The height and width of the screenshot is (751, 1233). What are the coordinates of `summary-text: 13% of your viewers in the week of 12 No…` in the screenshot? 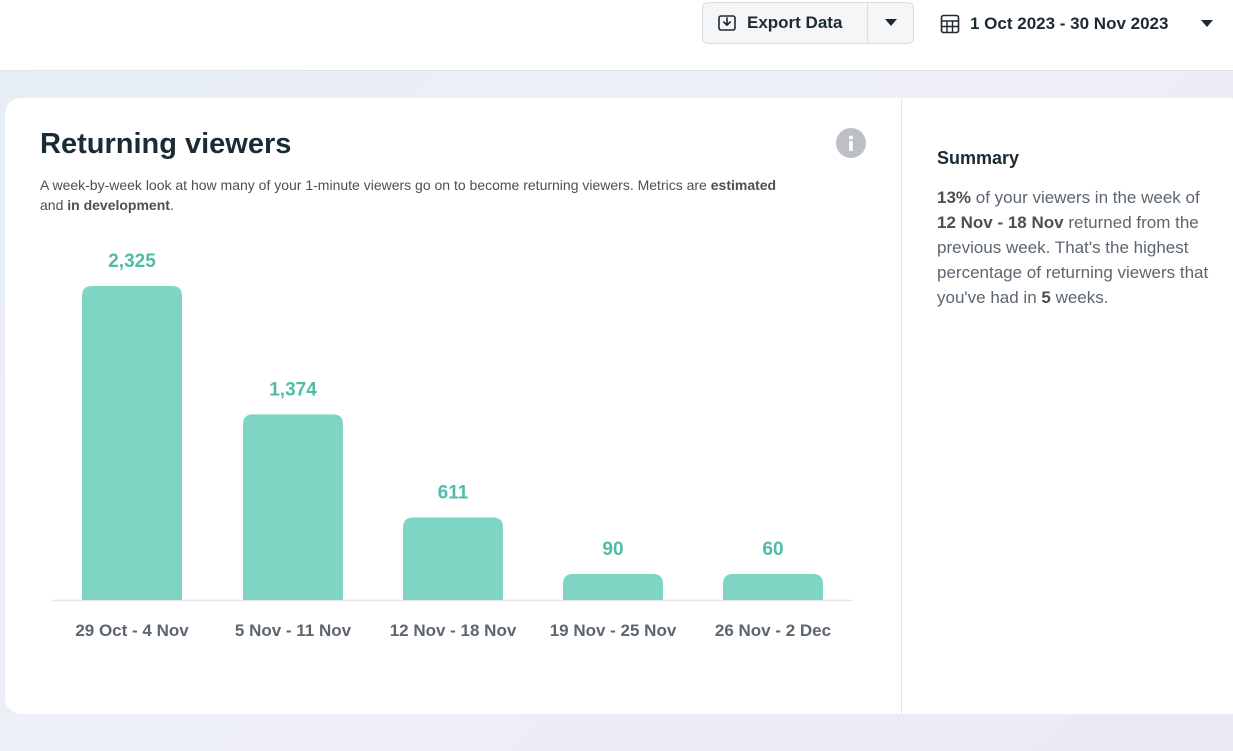 It's located at (1077, 247).